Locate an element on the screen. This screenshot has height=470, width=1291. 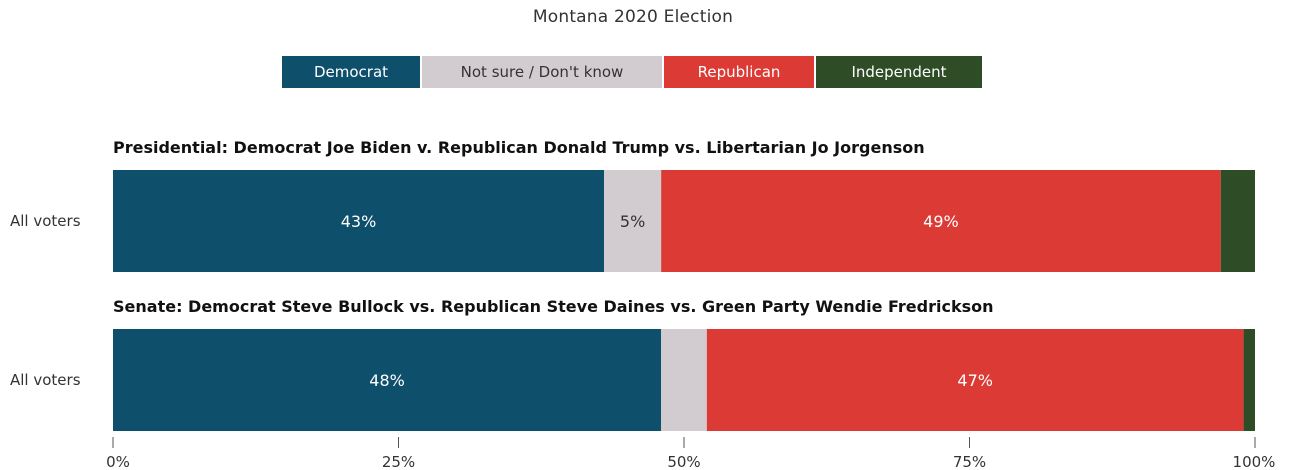
data-label: 47% is located at coordinates (975, 380).